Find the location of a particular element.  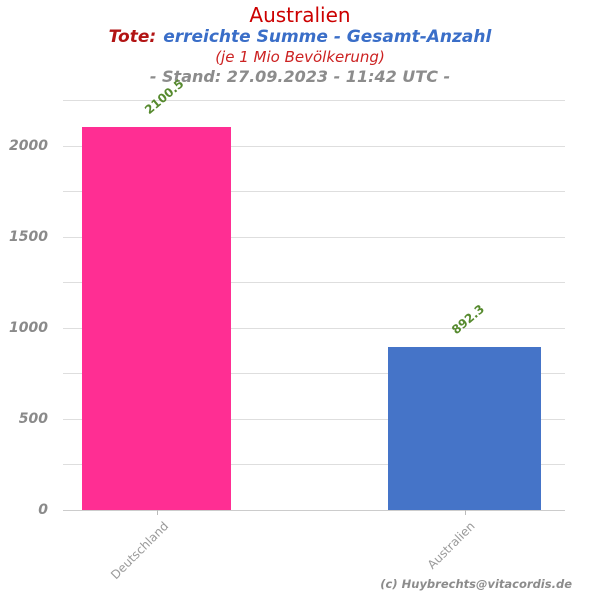

x-axis-label-australien: Australien is located at coordinates (451, 545).